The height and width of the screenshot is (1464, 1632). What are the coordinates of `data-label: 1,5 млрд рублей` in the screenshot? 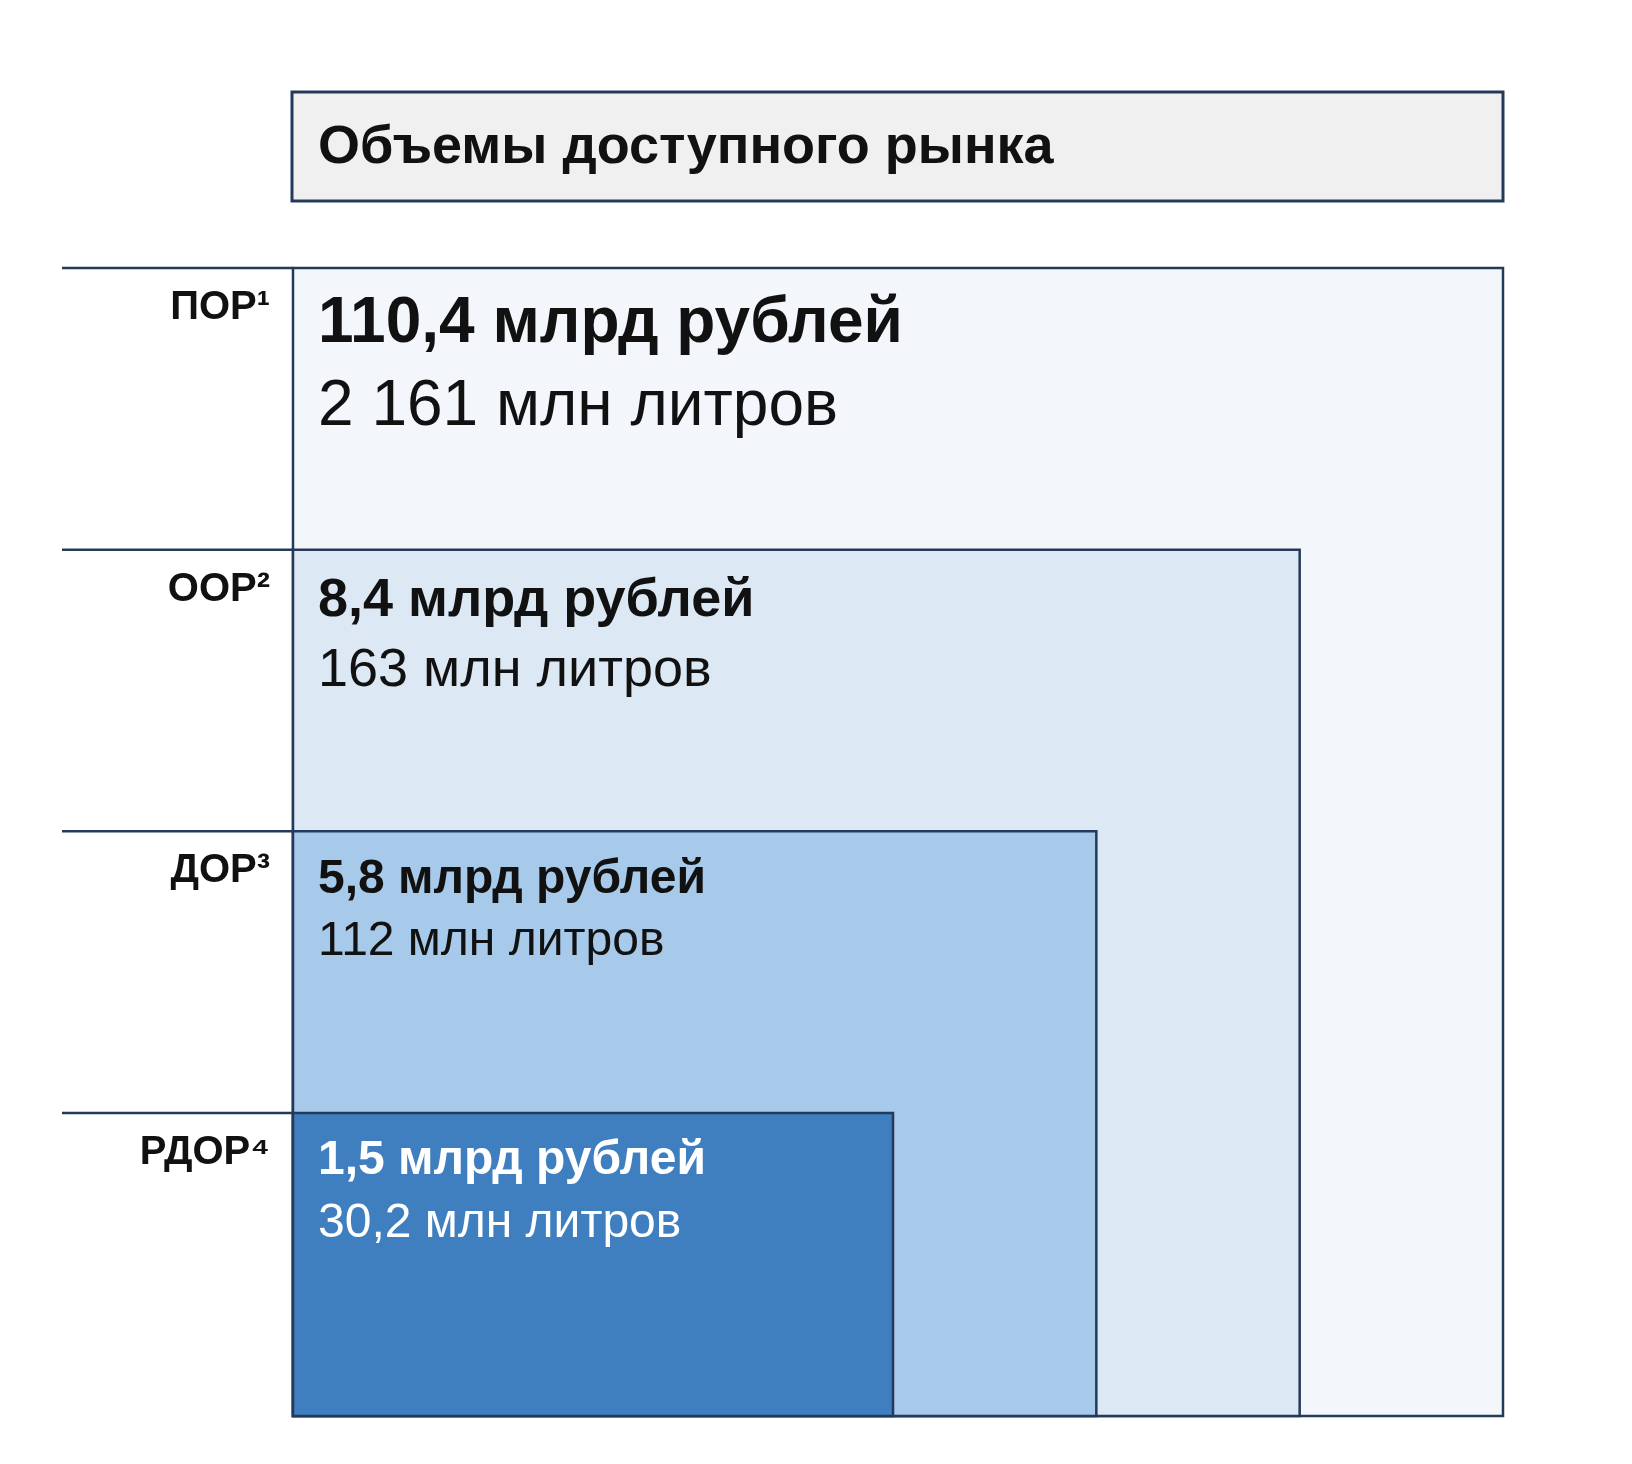 It's located at (512, 1158).